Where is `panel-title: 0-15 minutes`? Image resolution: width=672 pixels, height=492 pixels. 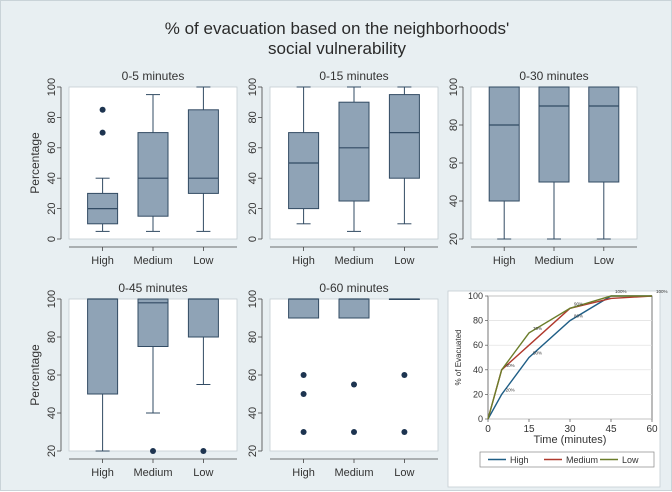
panel-title: 0-15 minutes is located at coordinates (353, 76).